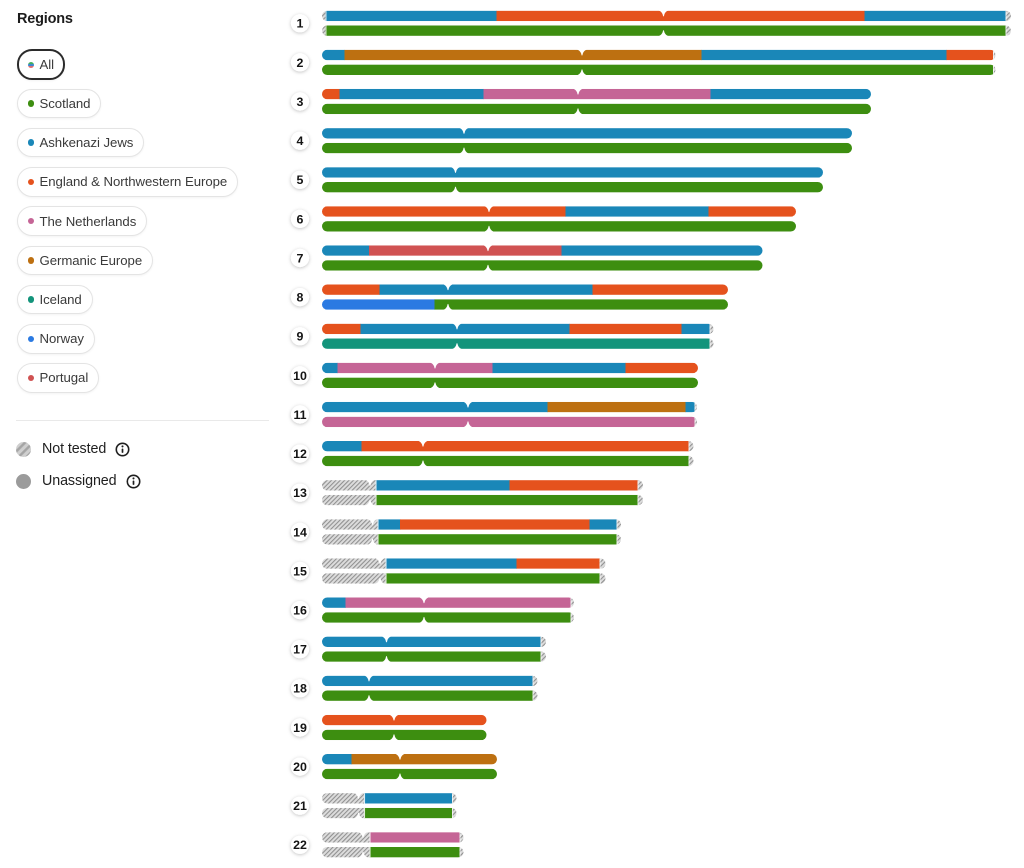 This screenshot has width=1024, height=868. Describe the element at coordinates (300, 767) in the screenshot. I see `svg-text: 20` at that location.